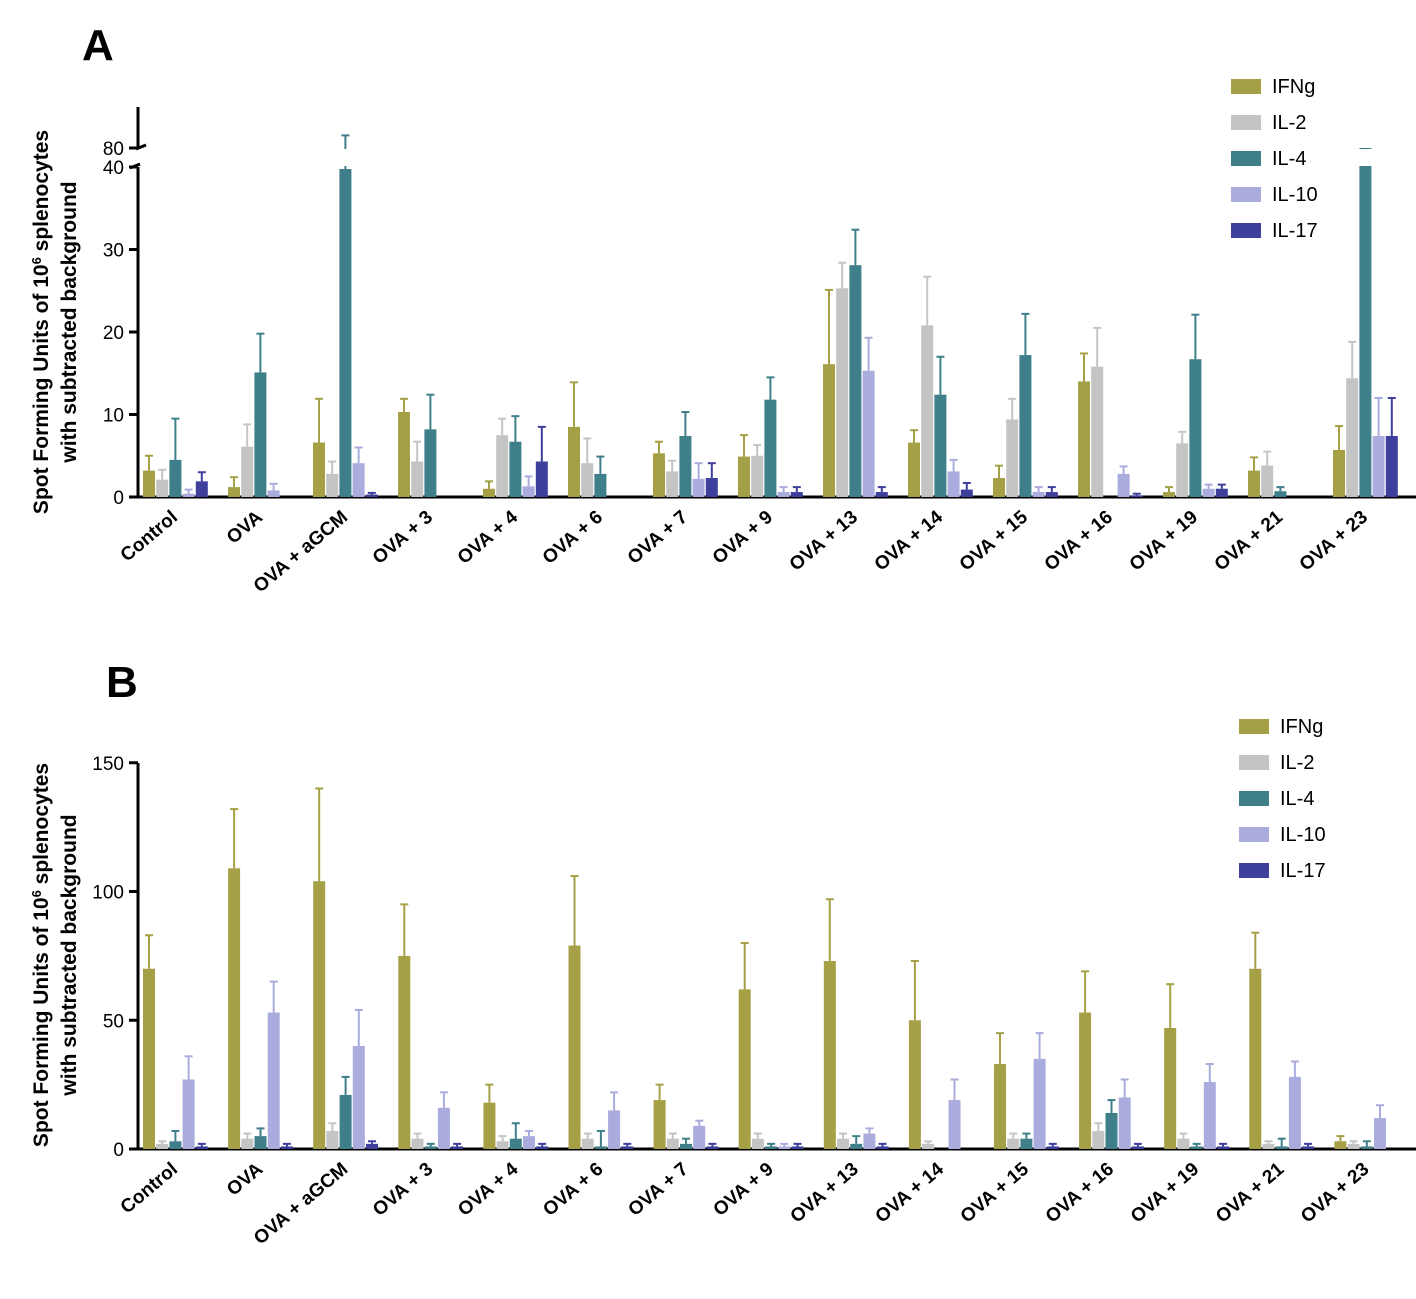 The image size is (1416, 1299). I want to click on y-axis-label-line2: with subtracted background, so click(69, 322).